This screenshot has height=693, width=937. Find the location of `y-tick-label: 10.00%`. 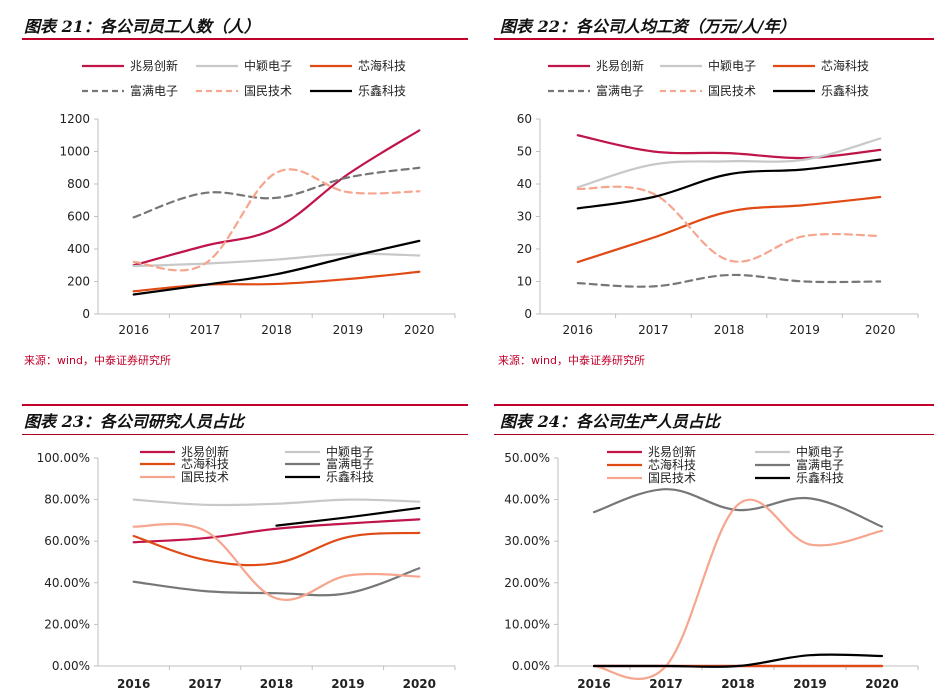

y-tick-label: 10.00% is located at coordinates (527, 624).